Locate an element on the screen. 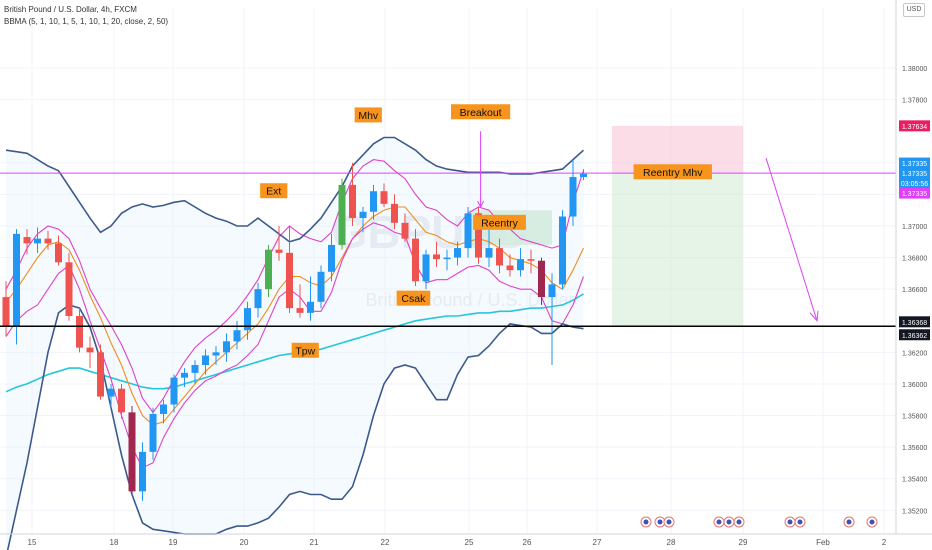  price-label: 03:05:56 is located at coordinates (914, 184).